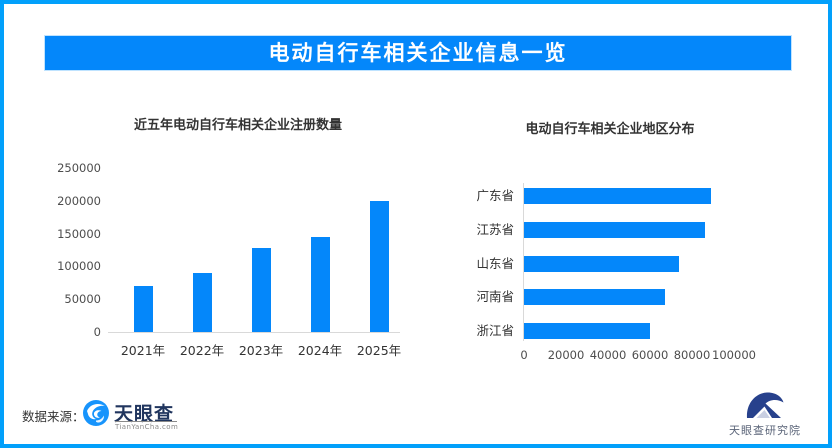  What do you see at coordinates (79, 233) in the screenshot?
I see `y-axis-tick-label: 150000` at bounding box center [79, 233].